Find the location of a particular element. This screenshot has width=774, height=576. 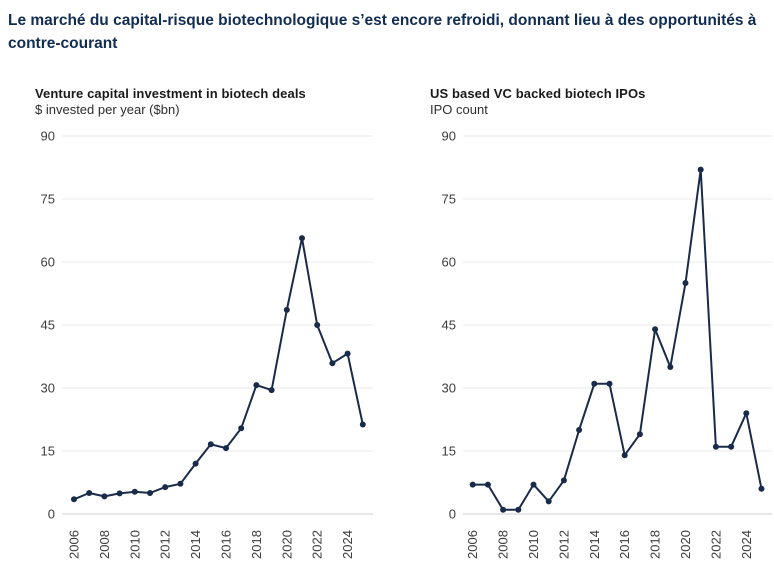

chart-subtitle-vc-investment: $ invested per year ($bn) is located at coordinates (107, 109).